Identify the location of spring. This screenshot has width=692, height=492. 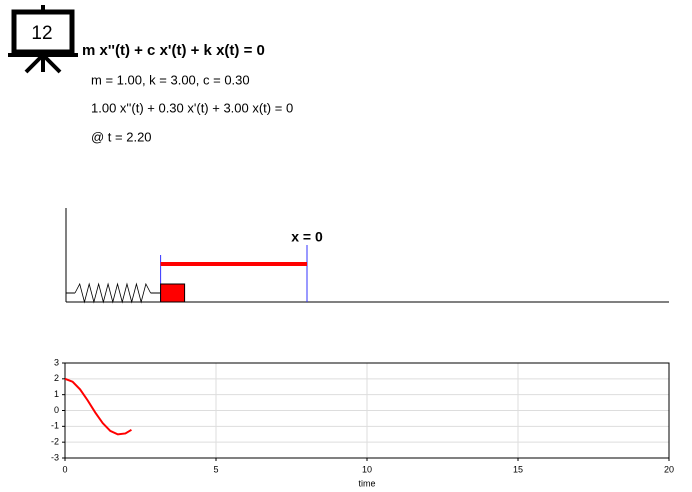
(112, 293).